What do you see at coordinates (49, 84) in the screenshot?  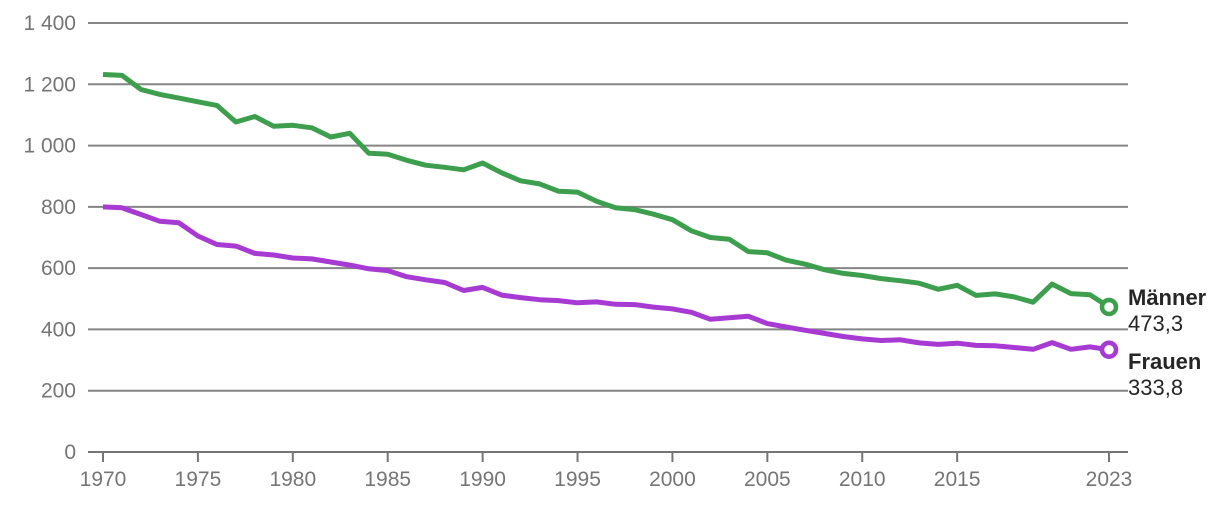 I see `y-tick-label-1200: 1 200` at bounding box center [49, 84].